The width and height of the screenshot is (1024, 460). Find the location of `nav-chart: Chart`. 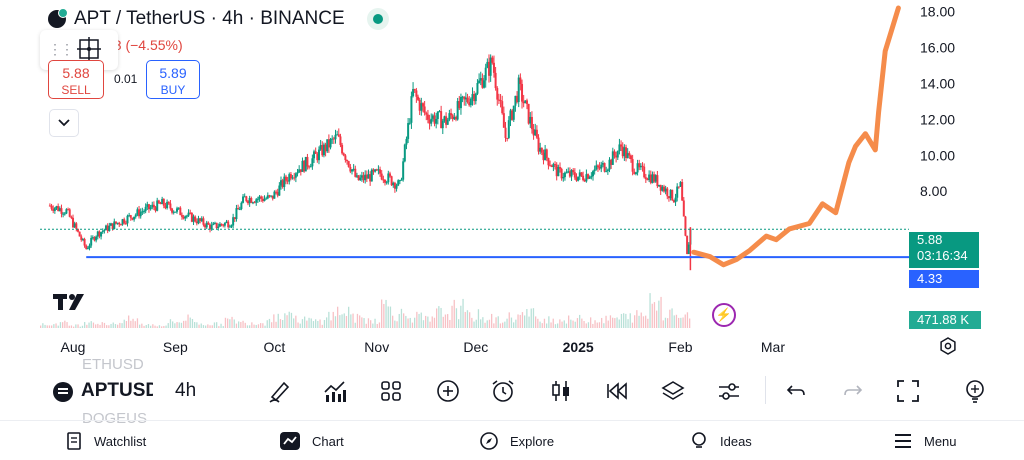

nav-chart: Chart is located at coordinates (312, 441).